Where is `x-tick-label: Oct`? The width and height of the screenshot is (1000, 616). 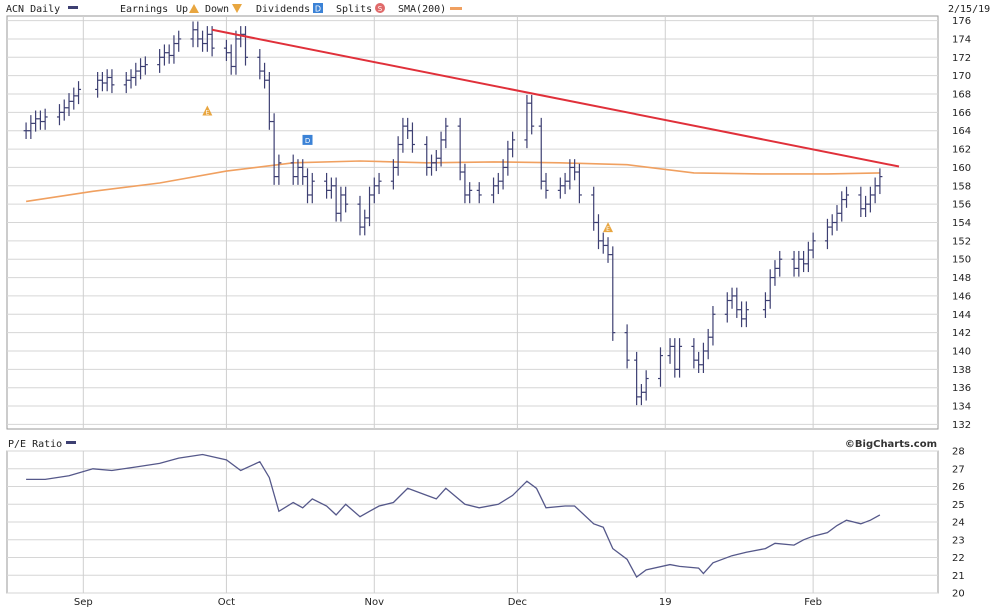
x-tick-label: Oct is located at coordinates (226, 602).